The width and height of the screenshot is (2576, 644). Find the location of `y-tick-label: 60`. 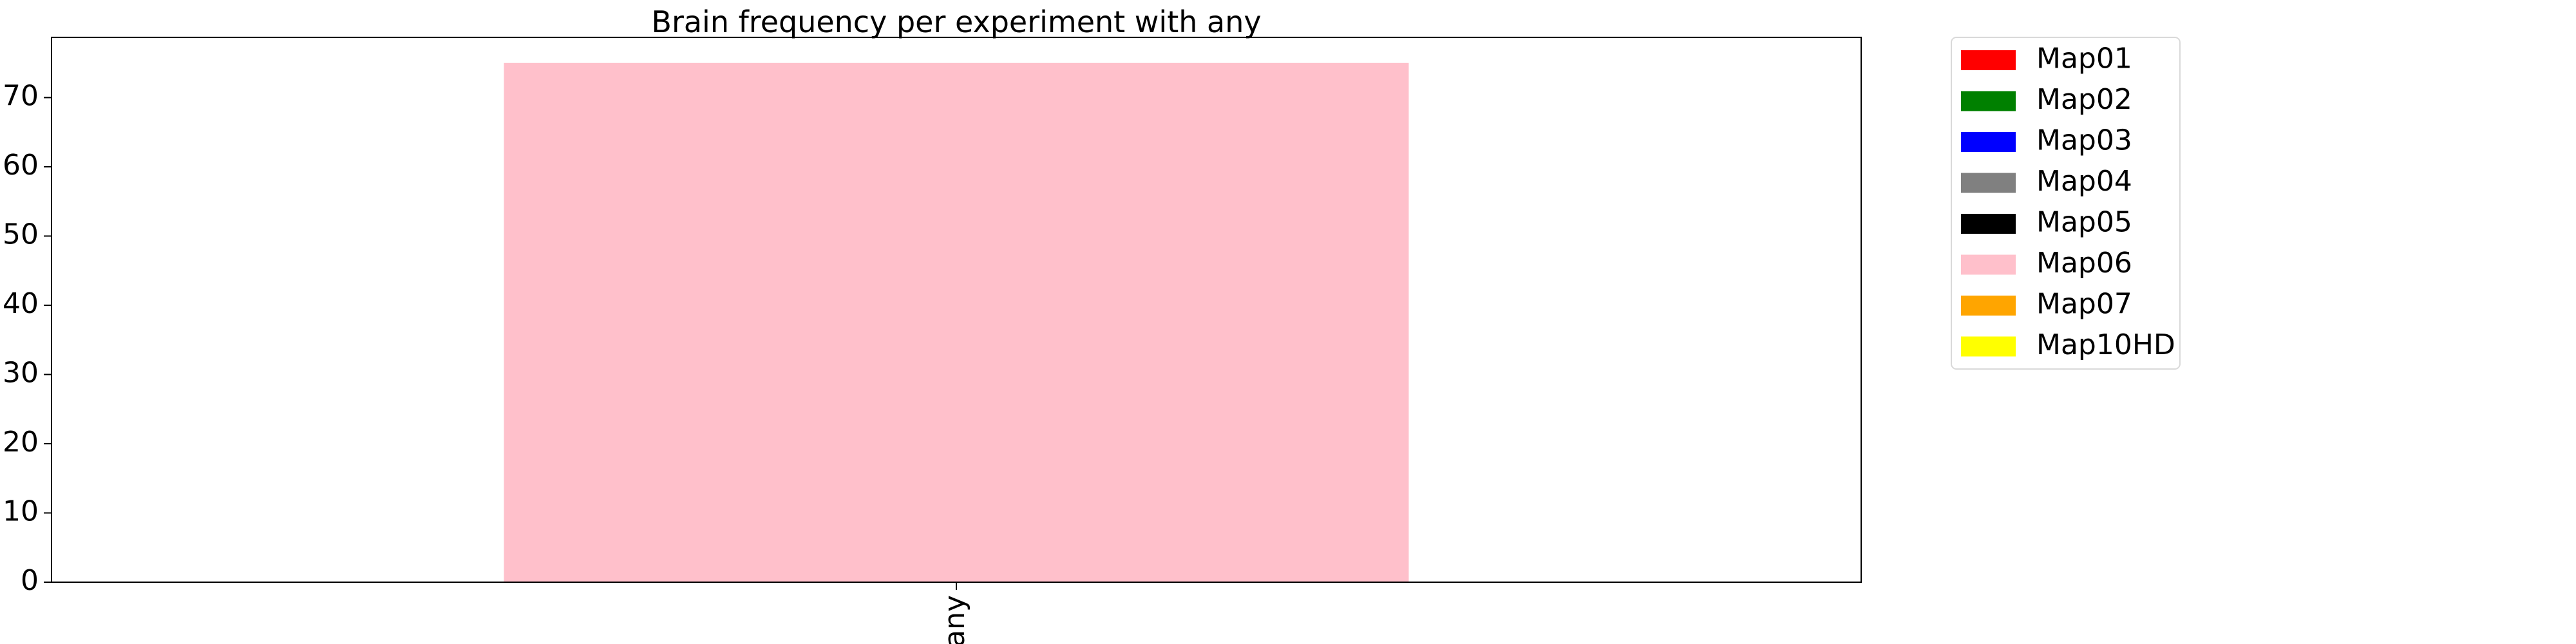

y-tick-label: 60 is located at coordinates (21, 166).